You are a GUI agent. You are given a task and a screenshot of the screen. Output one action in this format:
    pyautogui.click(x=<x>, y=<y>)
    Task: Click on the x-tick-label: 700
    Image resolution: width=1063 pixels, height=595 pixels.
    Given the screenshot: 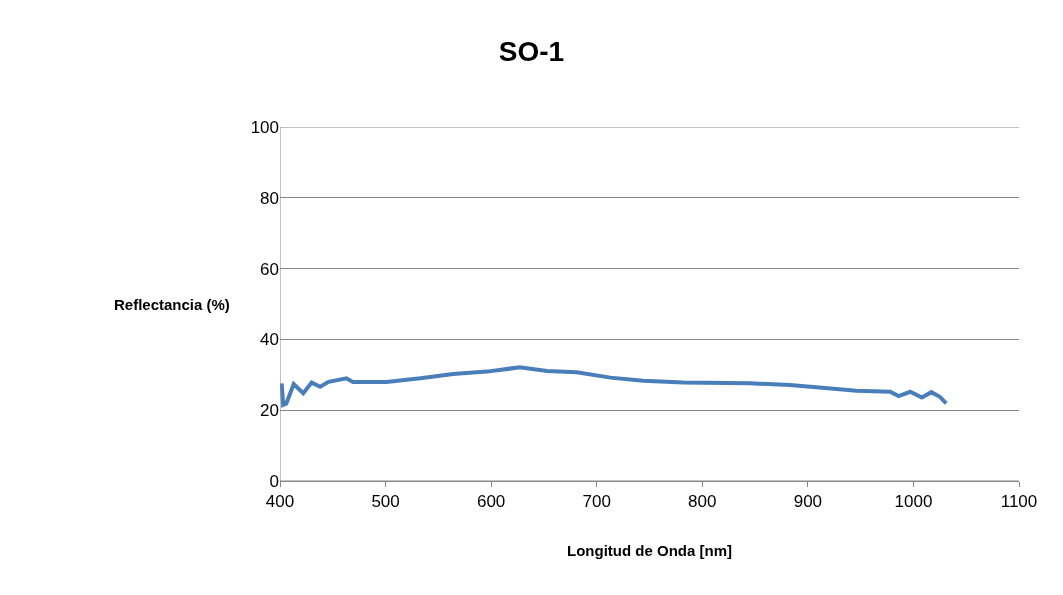 What is the action you would take?
    pyautogui.click(x=596, y=502)
    